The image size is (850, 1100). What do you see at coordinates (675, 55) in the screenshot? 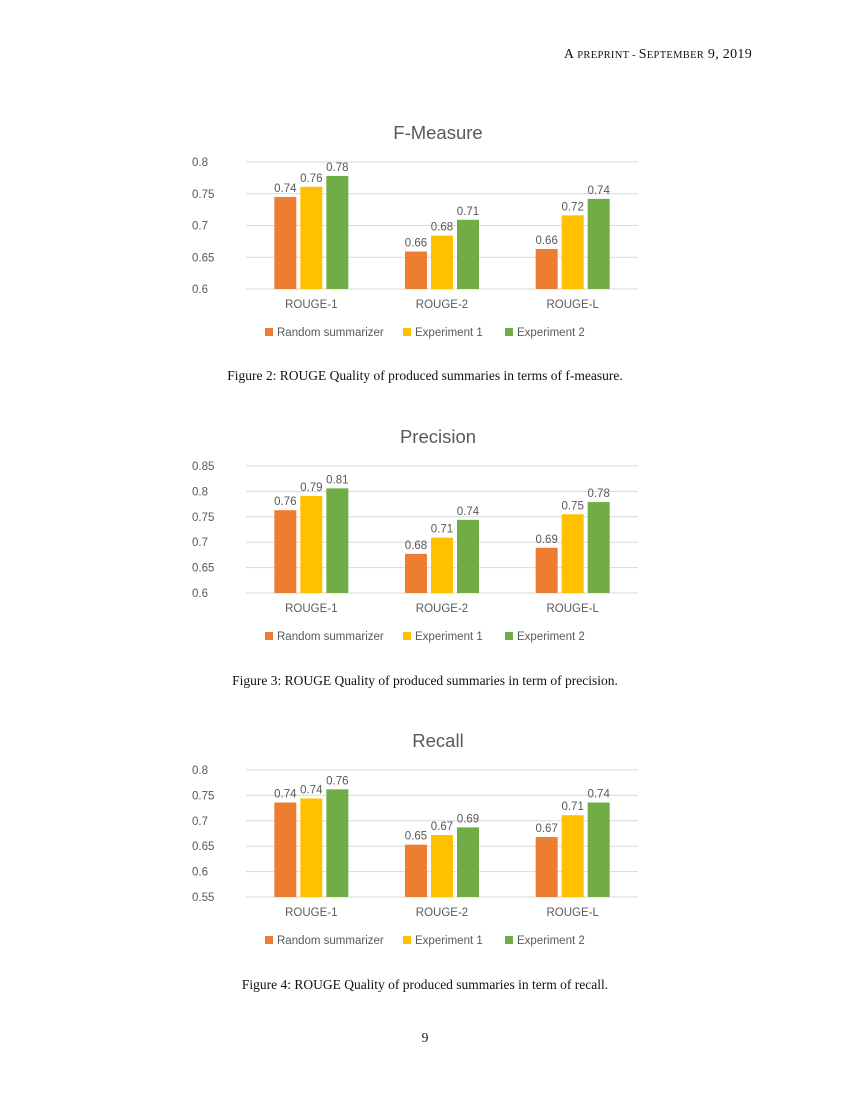
I see `header-month-small: EPTEMBER` at bounding box center [675, 55].